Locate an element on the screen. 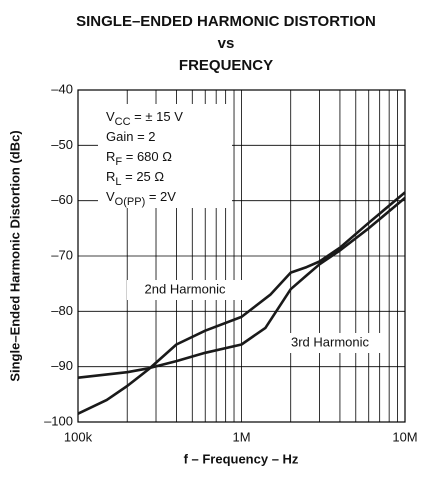 The width and height of the screenshot is (441, 477). x-tick-label: 100k is located at coordinates (78, 436).